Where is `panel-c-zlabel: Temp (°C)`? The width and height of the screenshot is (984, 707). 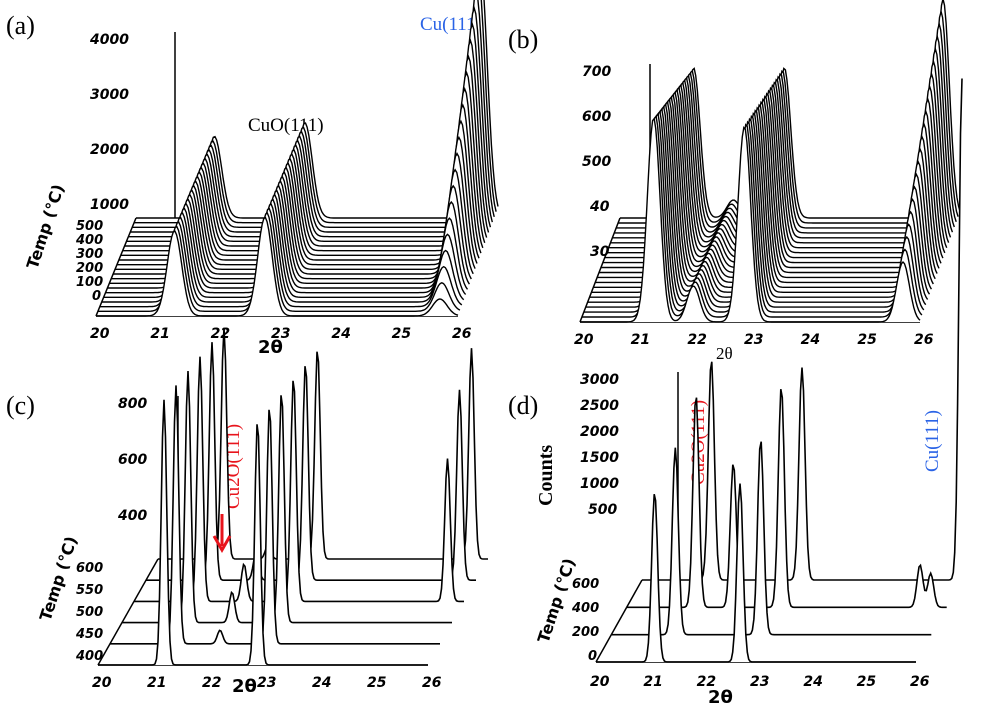 panel-c-zlabel: Temp (°C) is located at coordinates (58, 578).